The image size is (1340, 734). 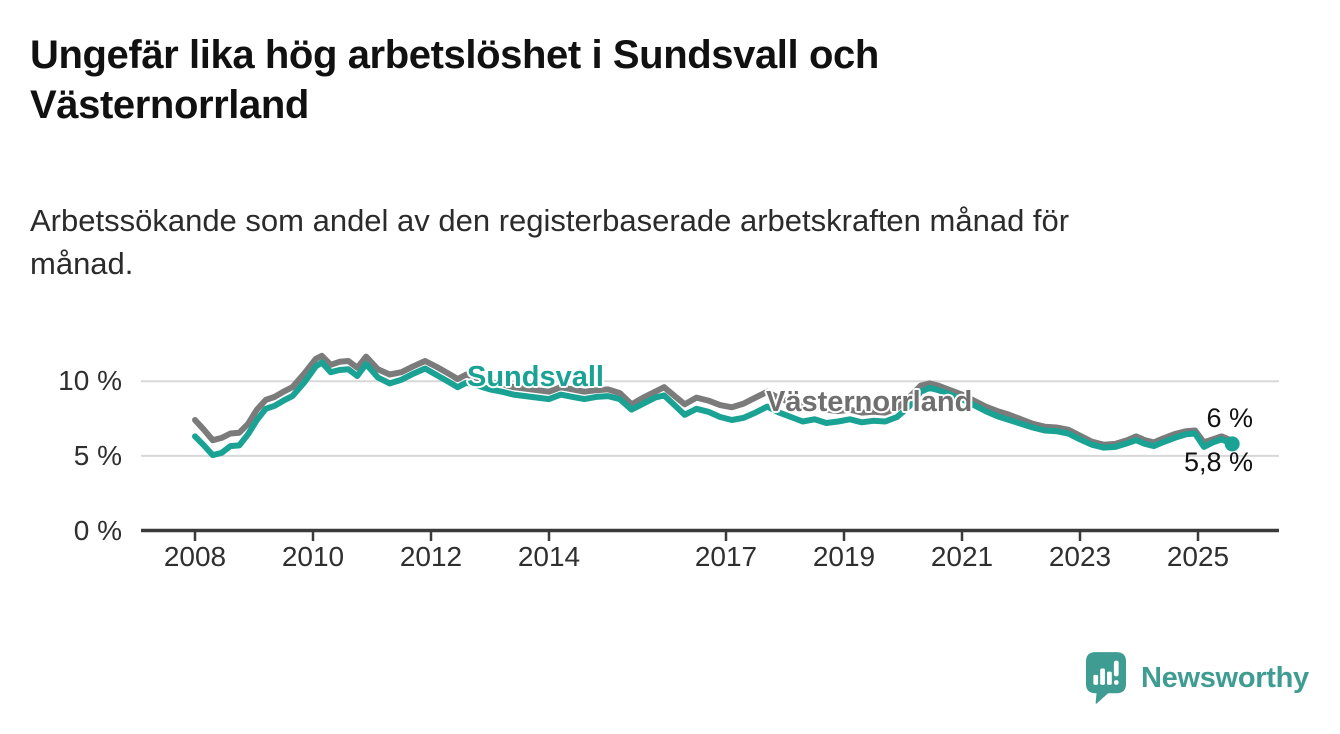 What do you see at coordinates (97, 530) in the screenshot?
I see `y-axis-label: 0 %` at bounding box center [97, 530].